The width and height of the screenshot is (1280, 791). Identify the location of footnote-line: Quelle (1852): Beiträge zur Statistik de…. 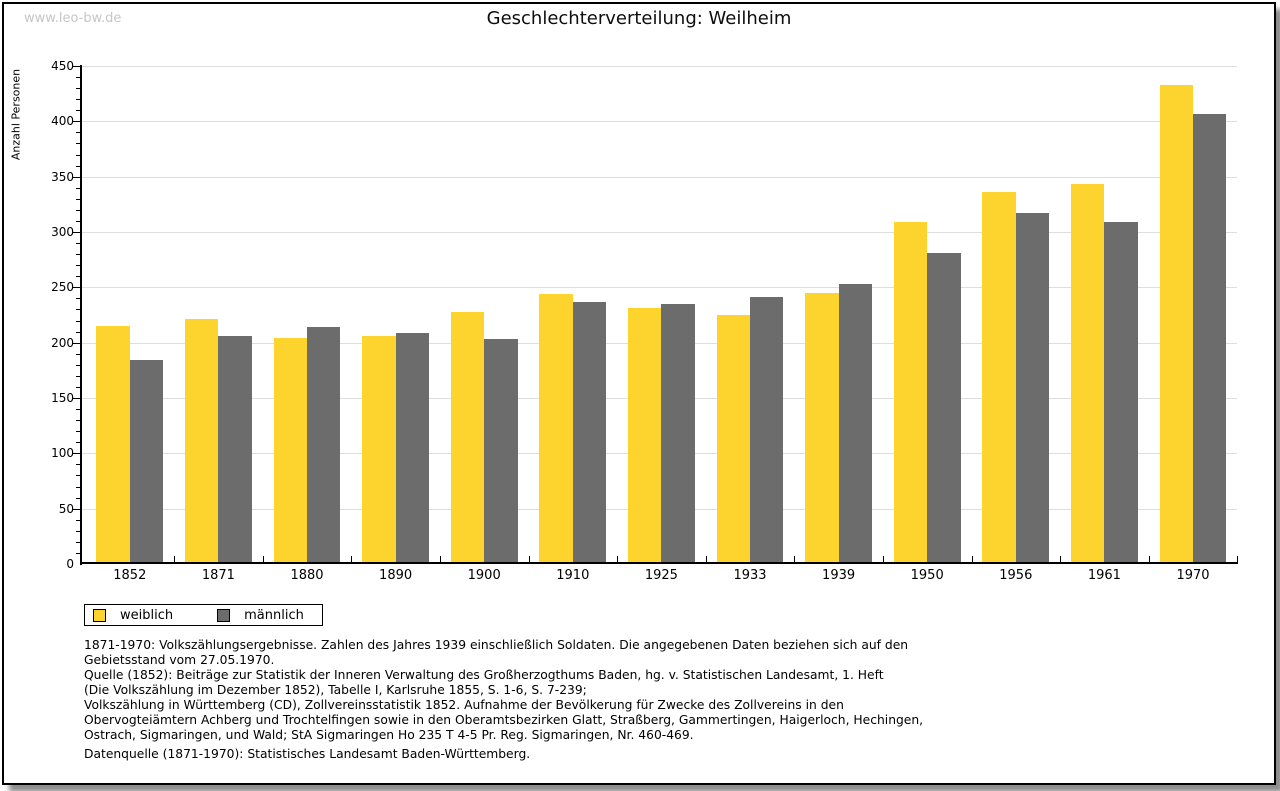
(484, 675).